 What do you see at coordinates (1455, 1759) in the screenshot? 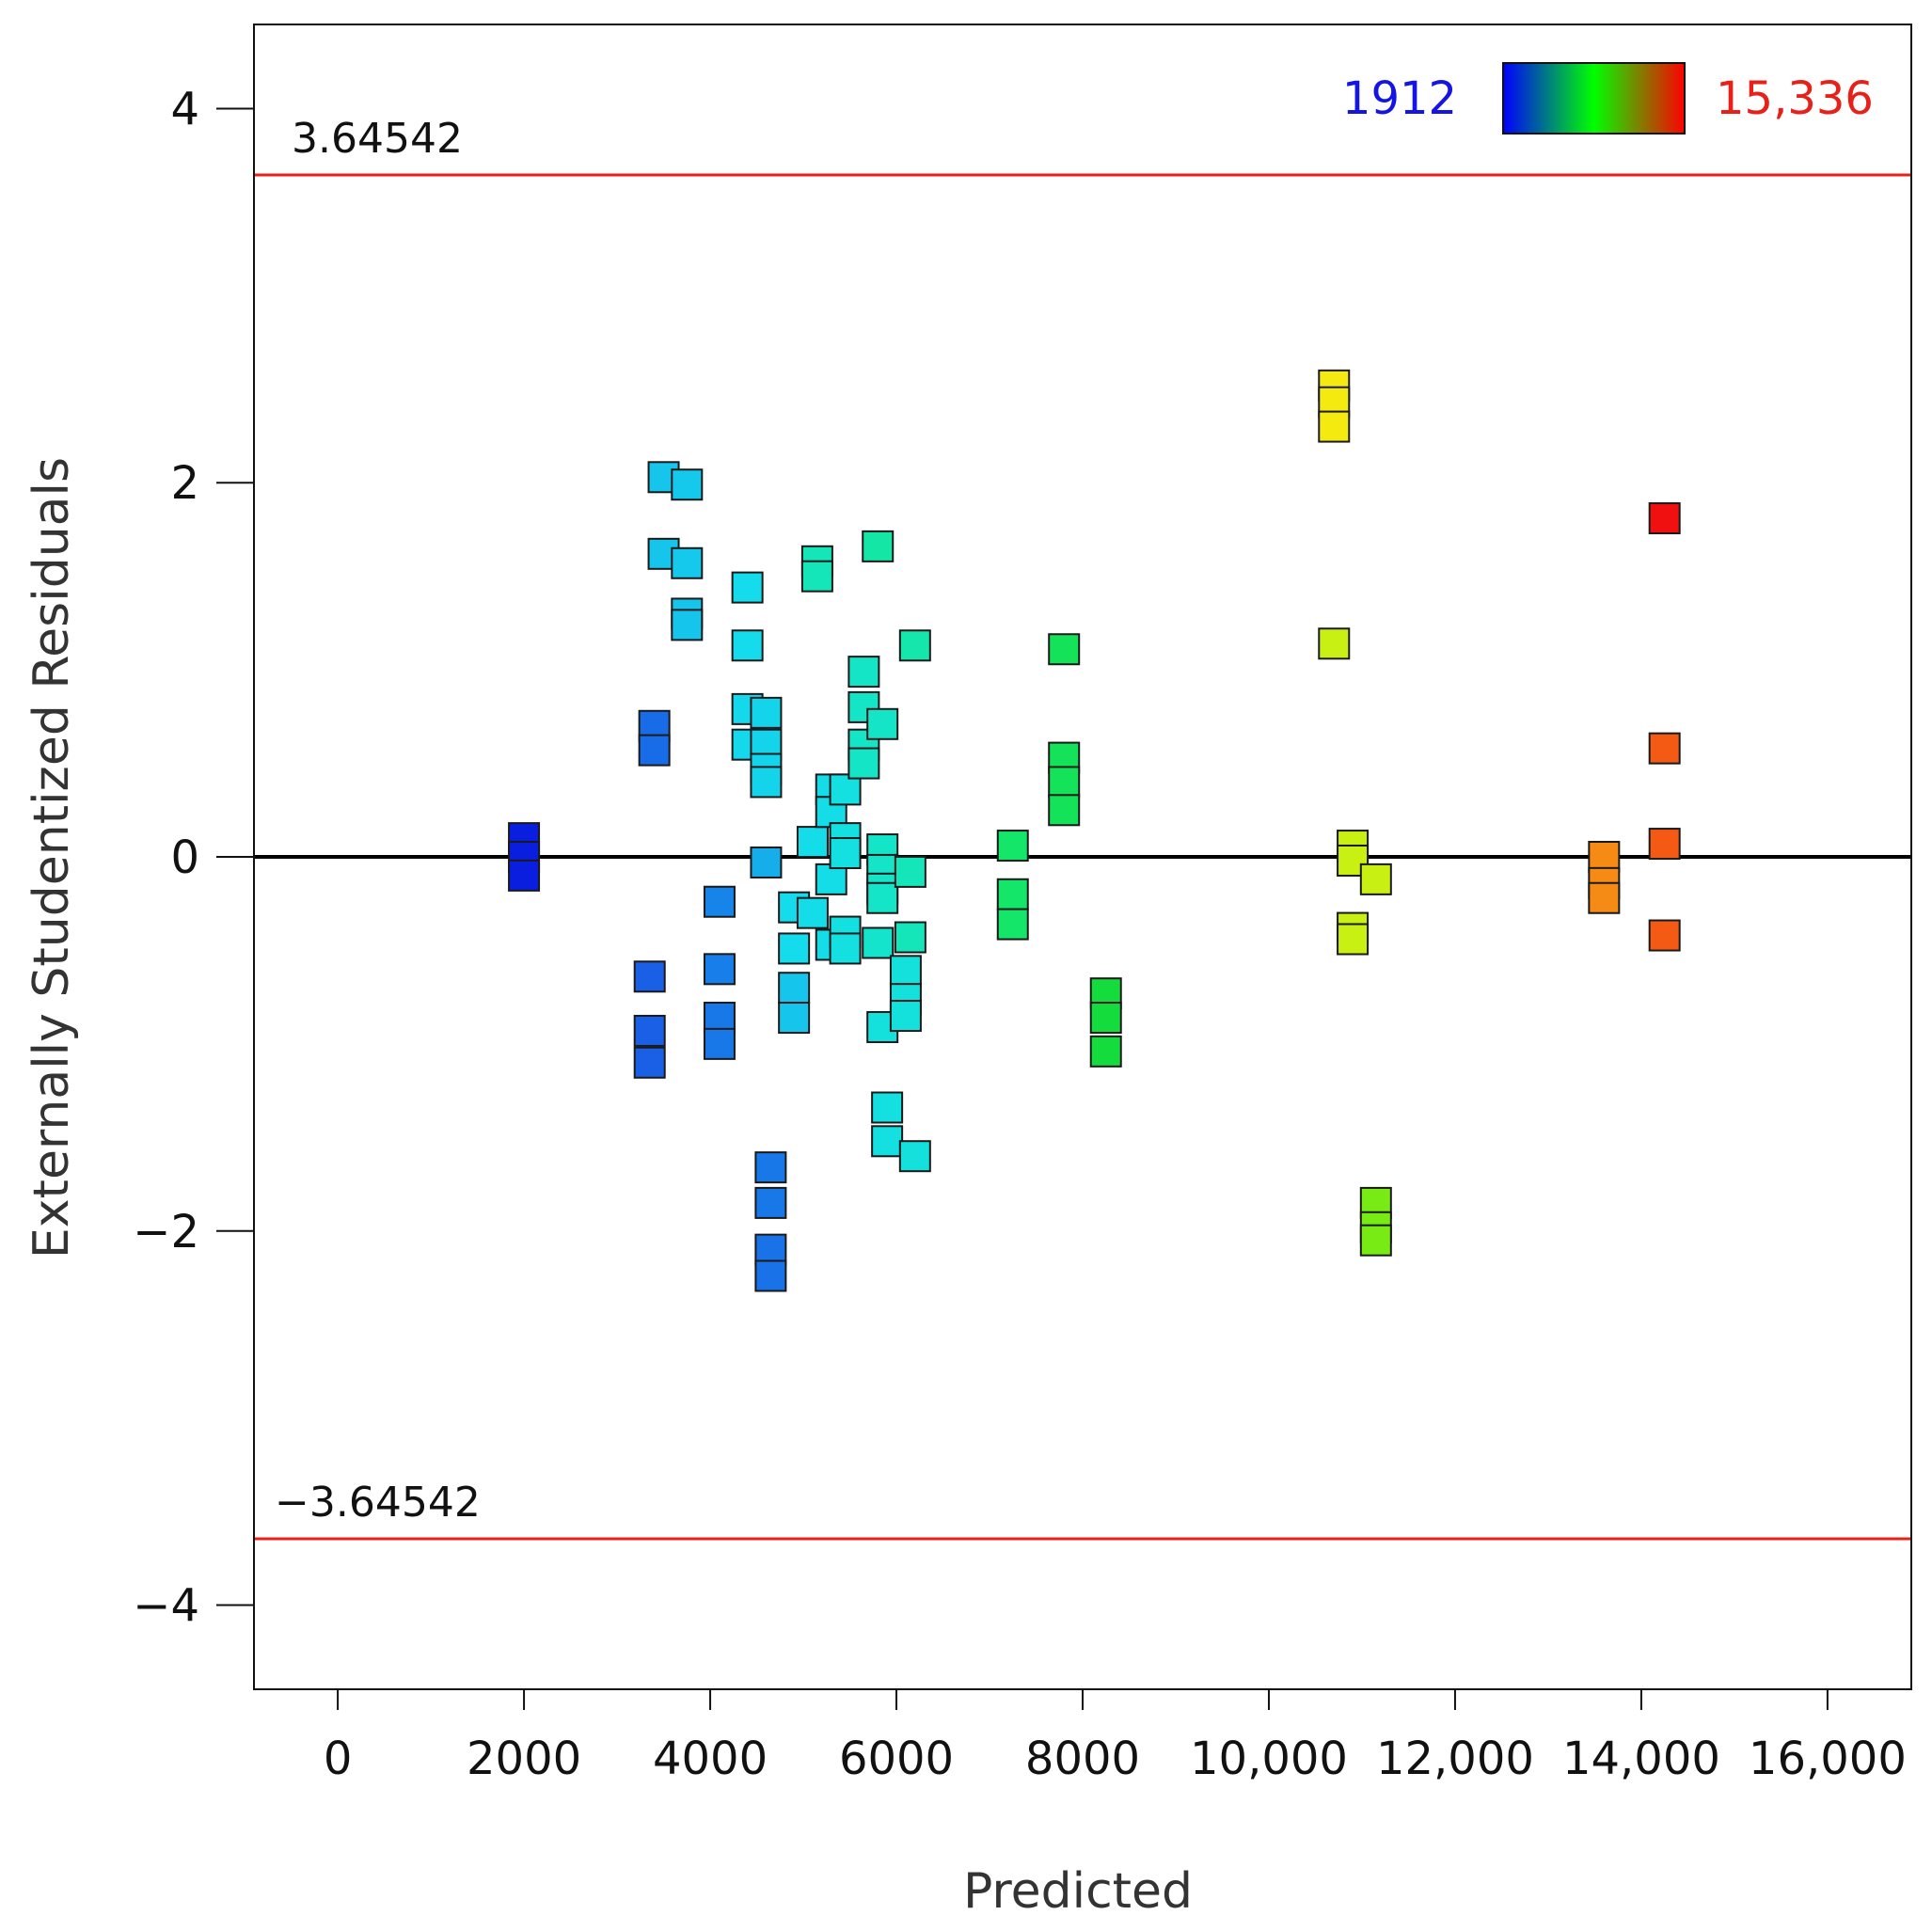
I see `x-tick-label: 12,000` at bounding box center [1455, 1759].